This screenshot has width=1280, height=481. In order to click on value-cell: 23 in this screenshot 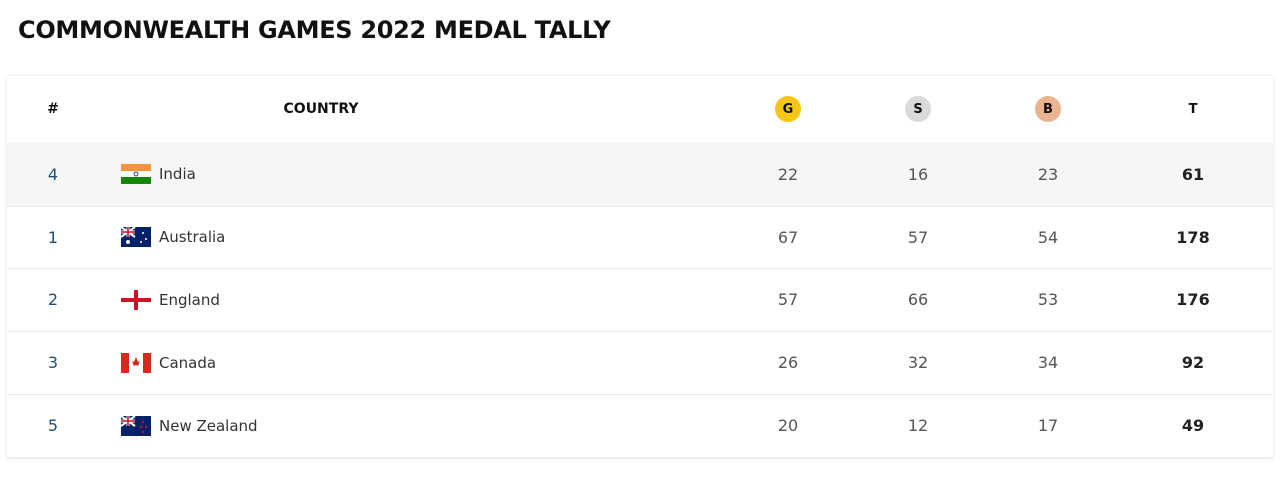, I will do `click(1048, 174)`.